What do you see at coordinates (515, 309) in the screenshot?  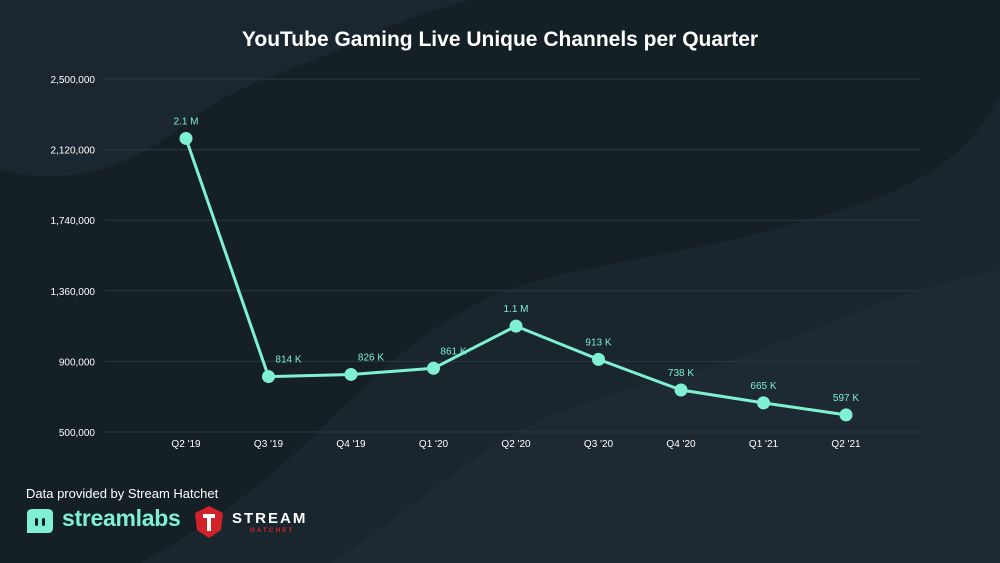 I see `data-label: 1.1 M` at bounding box center [515, 309].